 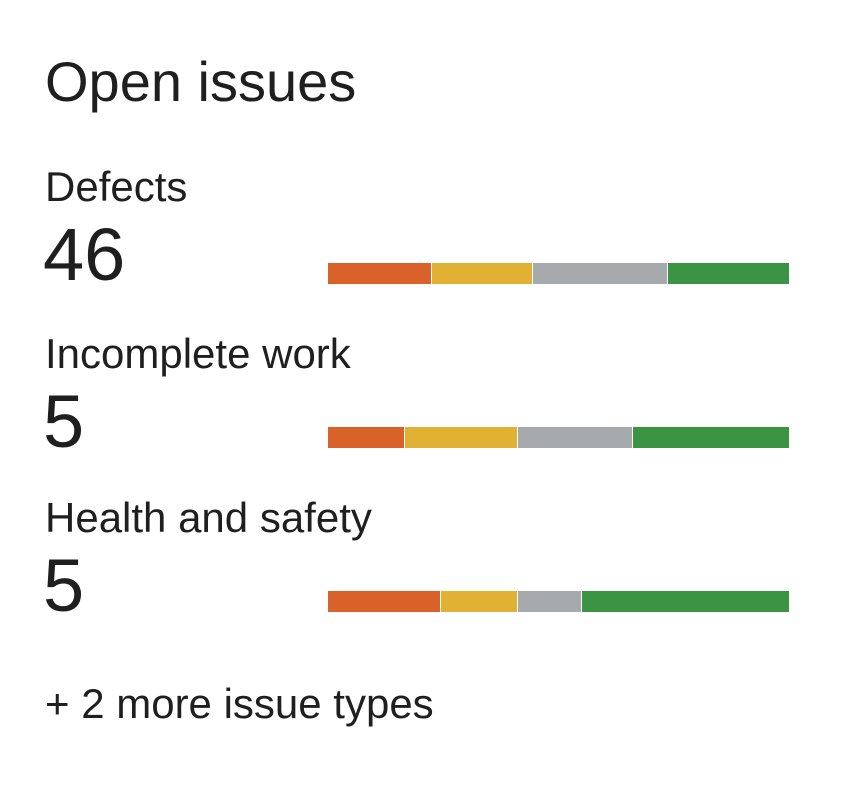 What do you see at coordinates (116, 186) in the screenshot?
I see `issue-label: Defects` at bounding box center [116, 186].